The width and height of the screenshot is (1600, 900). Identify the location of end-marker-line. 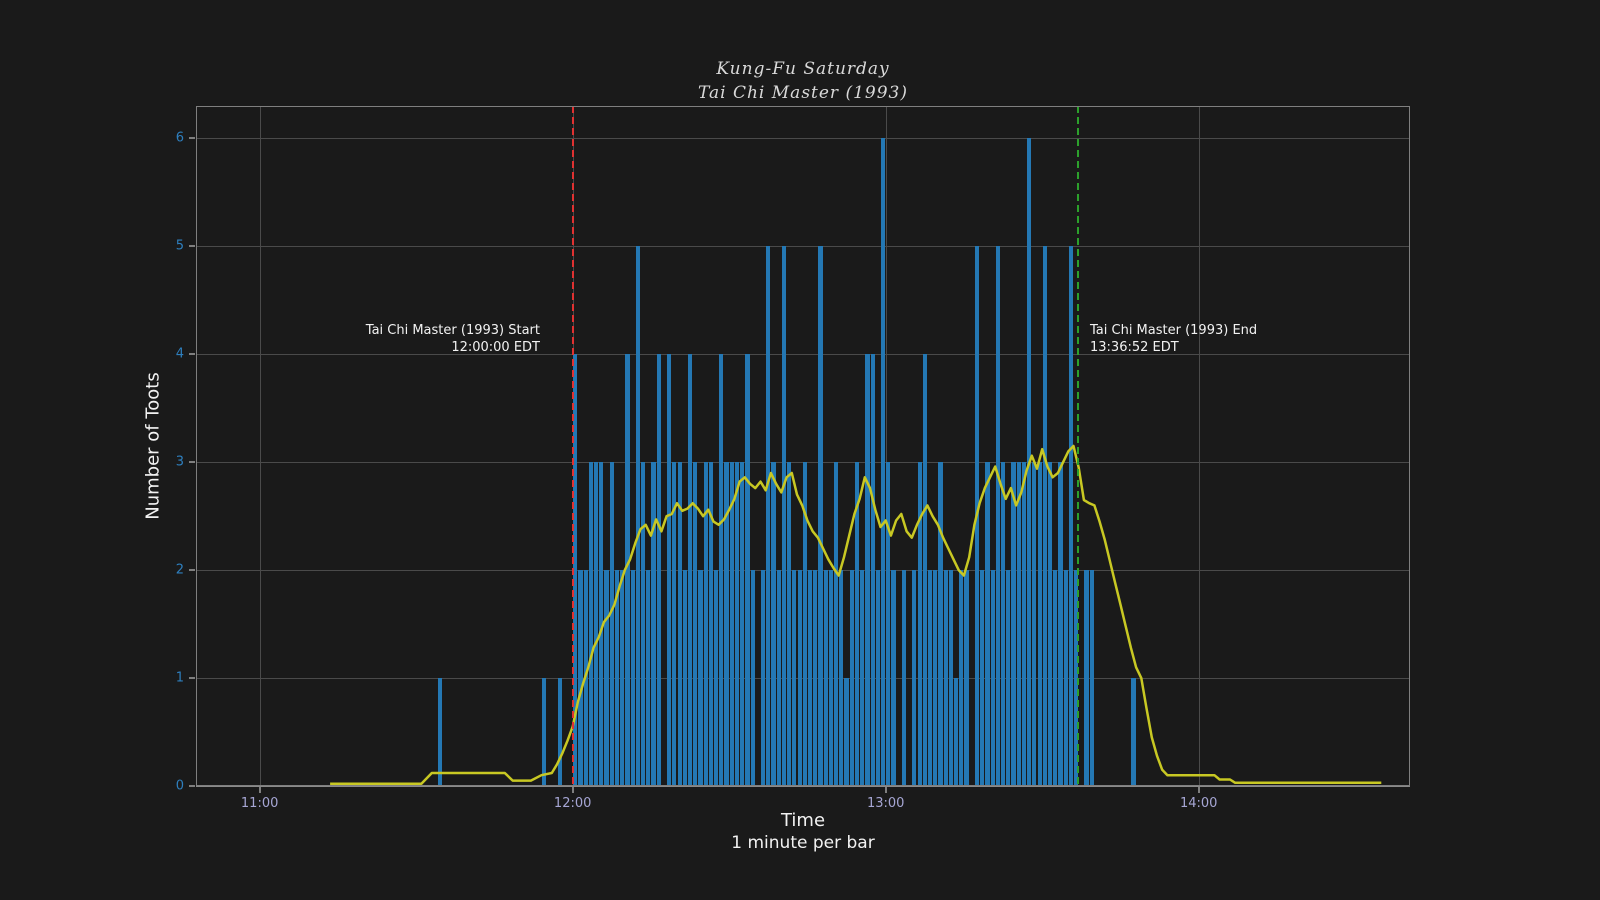
(1078, 446).